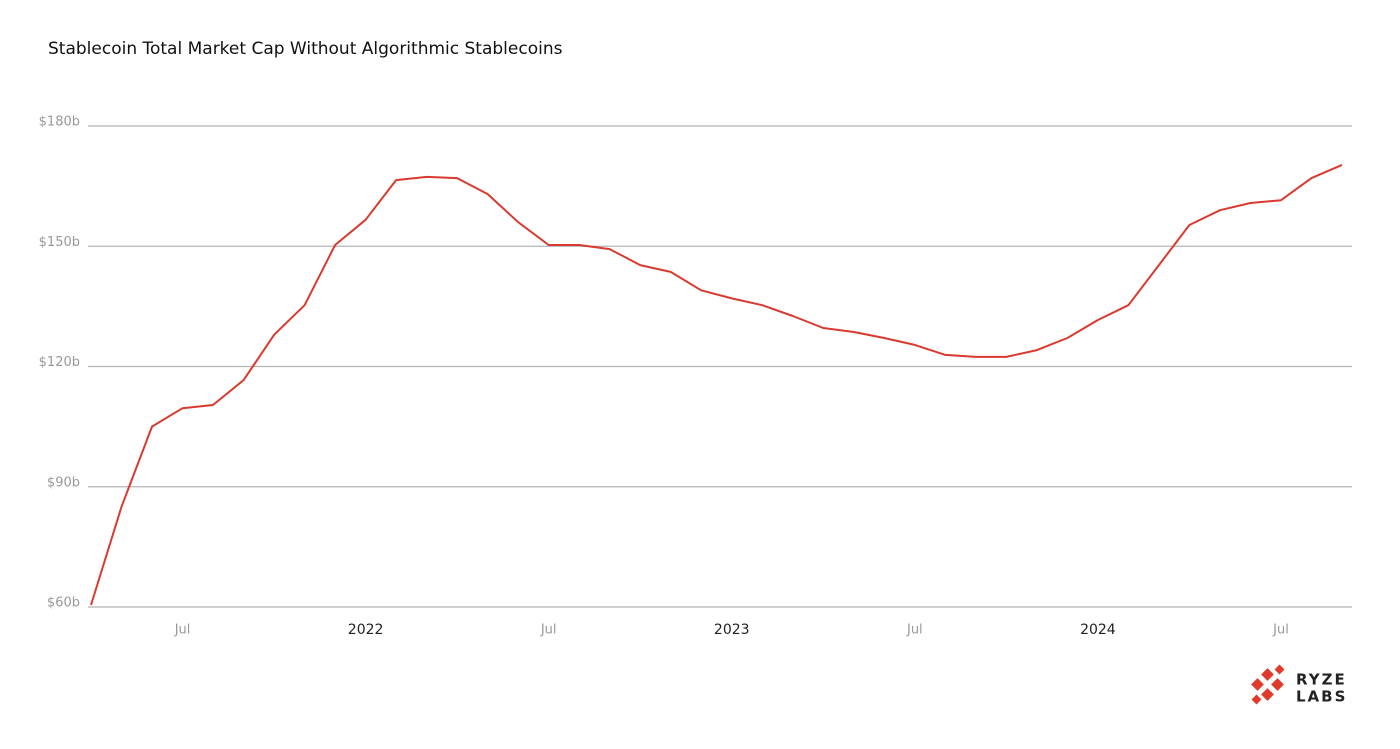 The height and width of the screenshot is (749, 1400). Describe the element at coordinates (59, 362) in the screenshot. I see `y-tick-label: $120b` at that location.